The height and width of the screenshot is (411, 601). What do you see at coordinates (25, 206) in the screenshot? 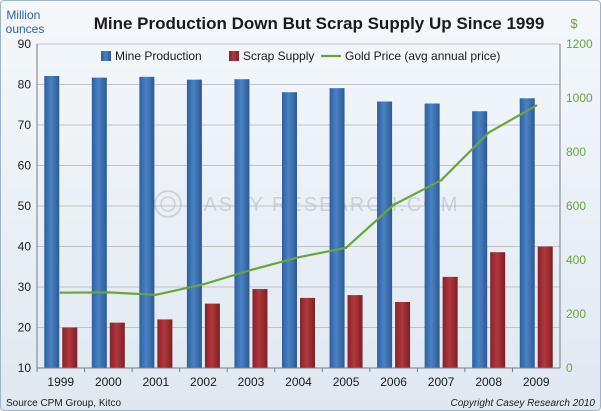
I see `y-left-tick-label: 50` at bounding box center [25, 206].